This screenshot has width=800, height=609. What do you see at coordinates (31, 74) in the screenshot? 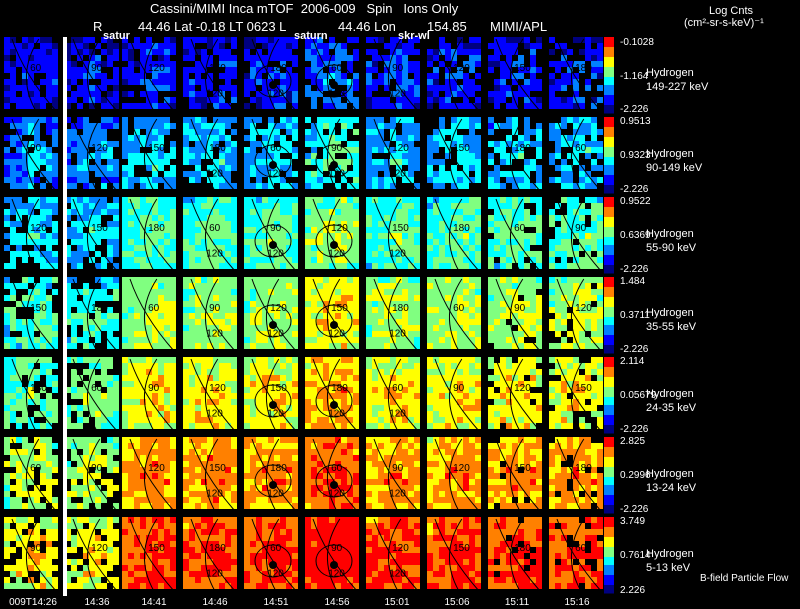
I see `heatmap-panel: 60` at bounding box center [31, 74].